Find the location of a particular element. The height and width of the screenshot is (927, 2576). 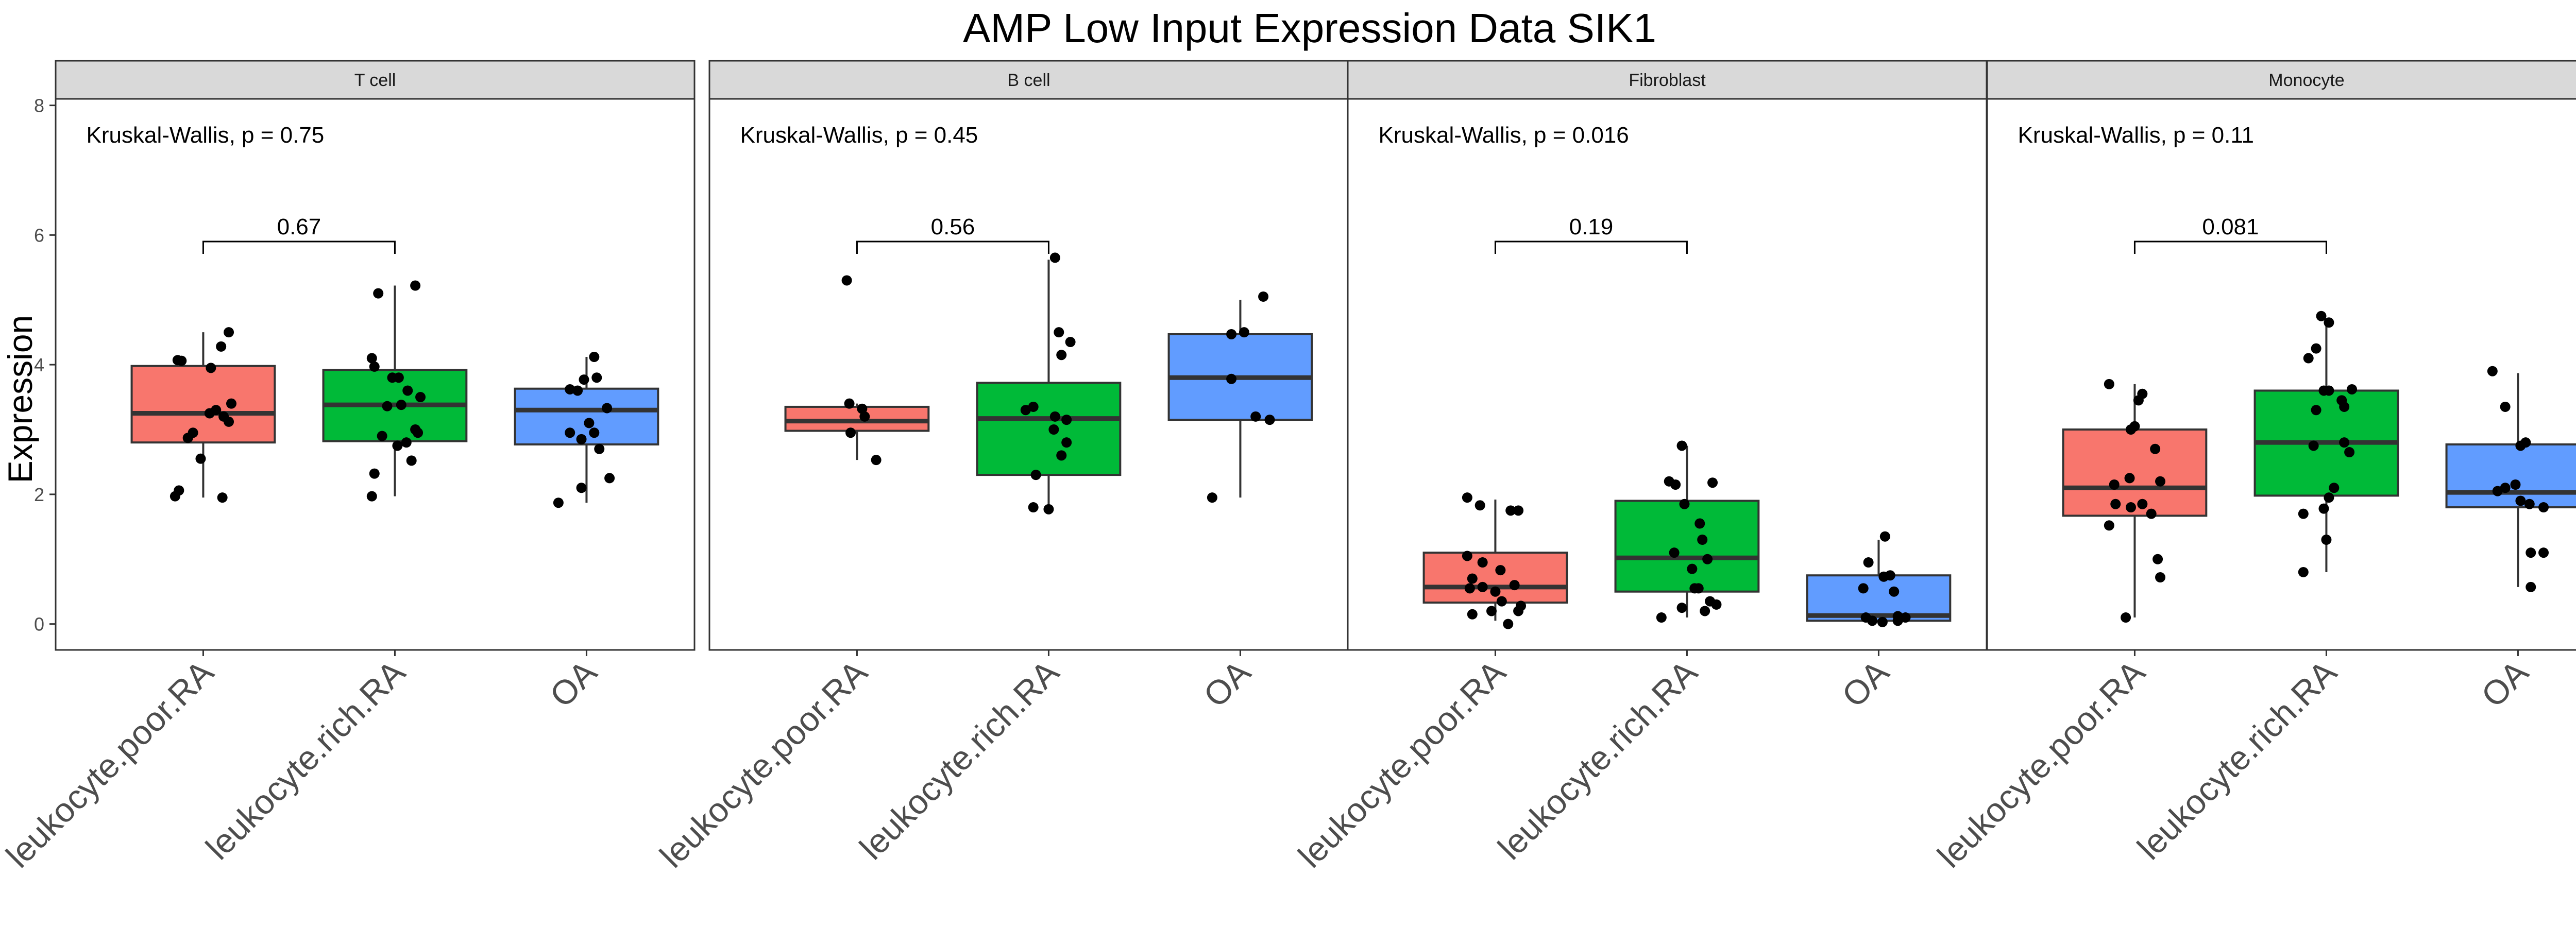

pairwise-bracket is located at coordinates (2230, 247).